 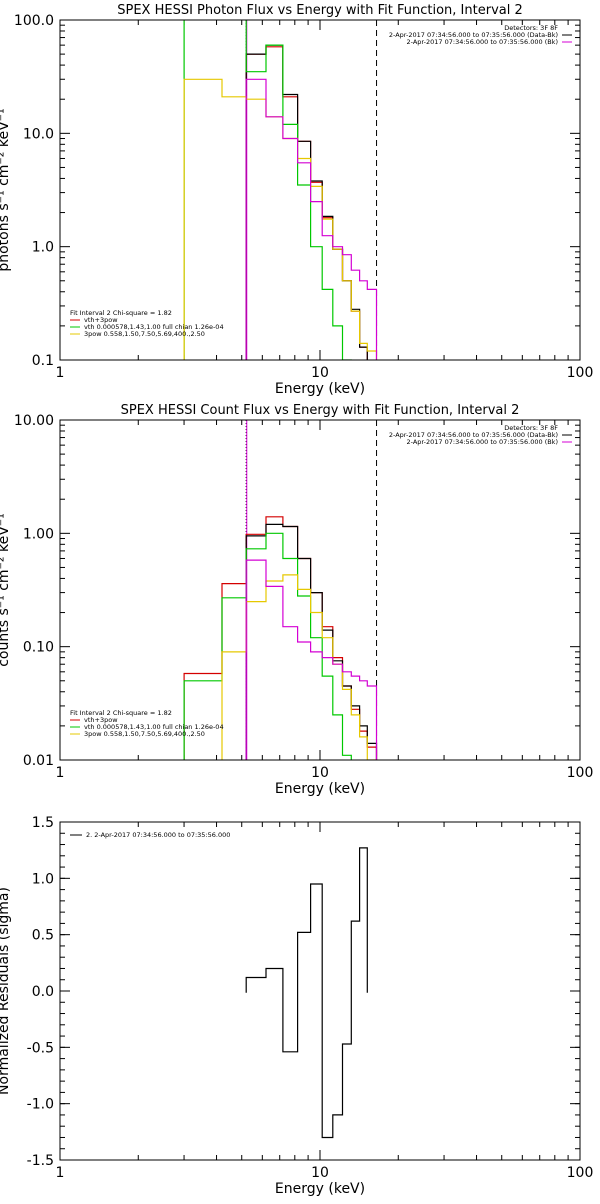 What do you see at coordinates (38, 134) in the screenshot?
I see `y-tick-label: 10.0` at bounding box center [38, 134].